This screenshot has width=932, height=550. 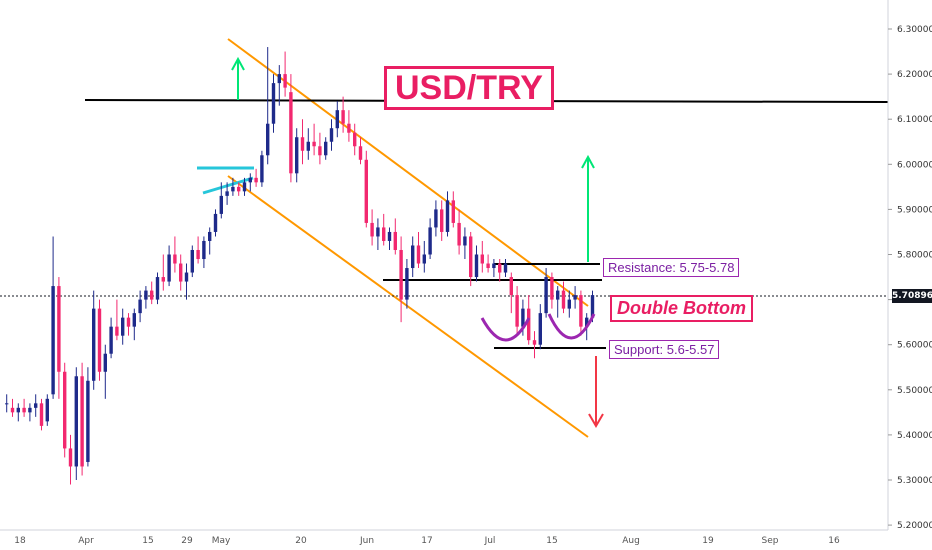 I want to click on date-tick-label: Aug, so click(x=631, y=541).